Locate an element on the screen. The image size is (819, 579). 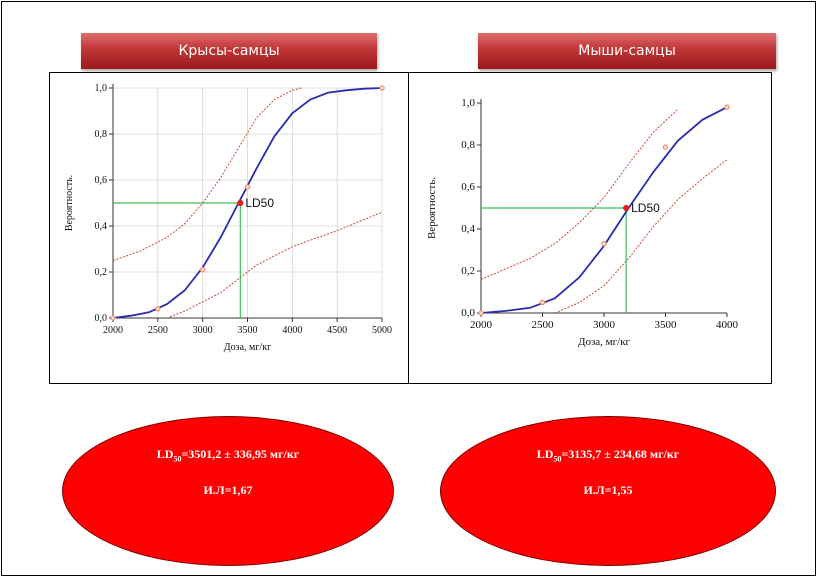
title-banner-left: Крысы-самцы is located at coordinates (229, 51).